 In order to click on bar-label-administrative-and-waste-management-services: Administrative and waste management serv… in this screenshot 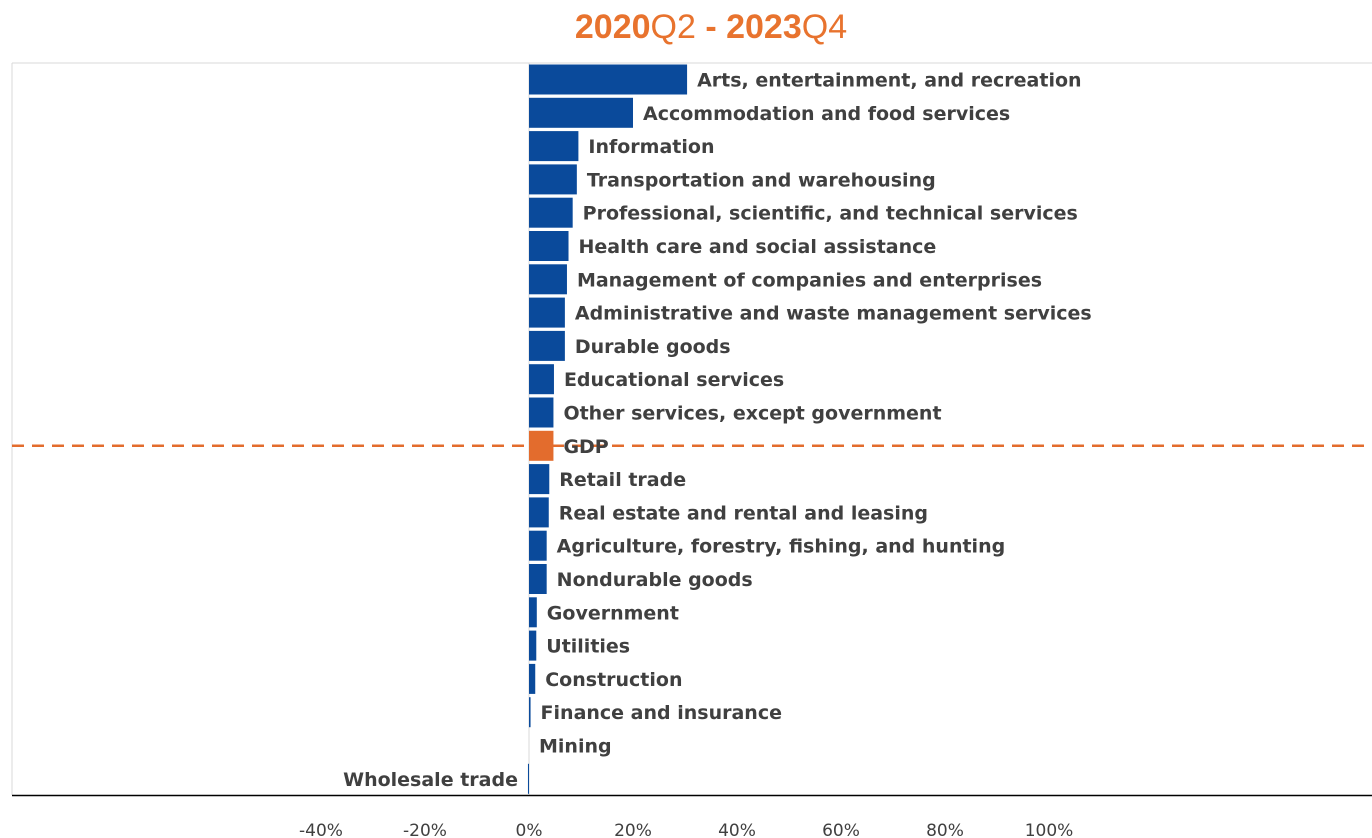, I will do `click(833, 314)`.